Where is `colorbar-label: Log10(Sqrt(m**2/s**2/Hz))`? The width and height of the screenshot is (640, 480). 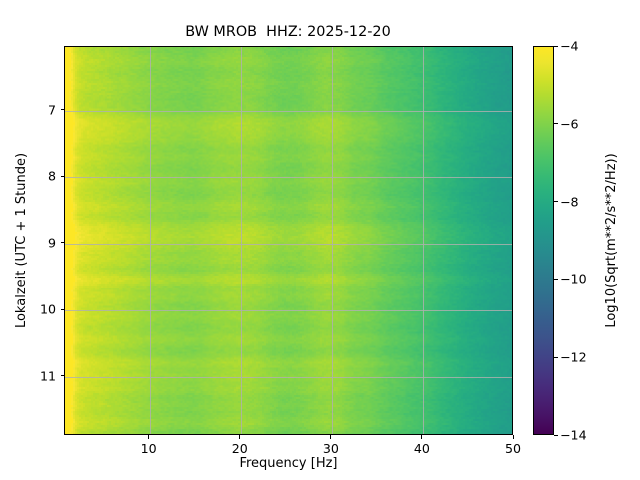 colorbar-label: Log10(Sqrt(m**2/s**2/Hz)) is located at coordinates (611, 240).